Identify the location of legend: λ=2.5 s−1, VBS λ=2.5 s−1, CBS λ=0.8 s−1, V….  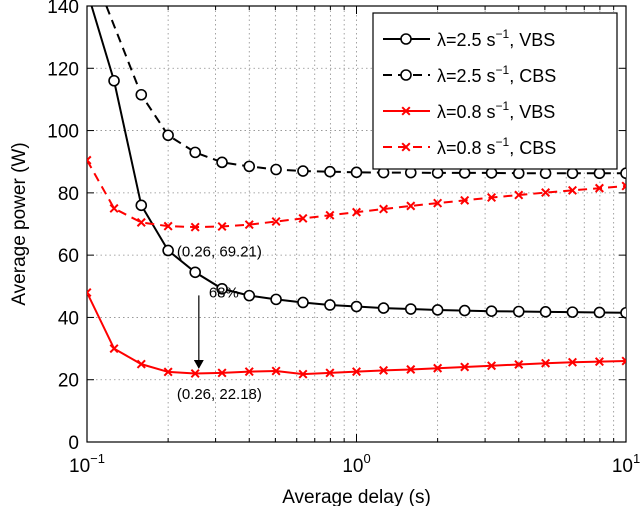
(495, 91).